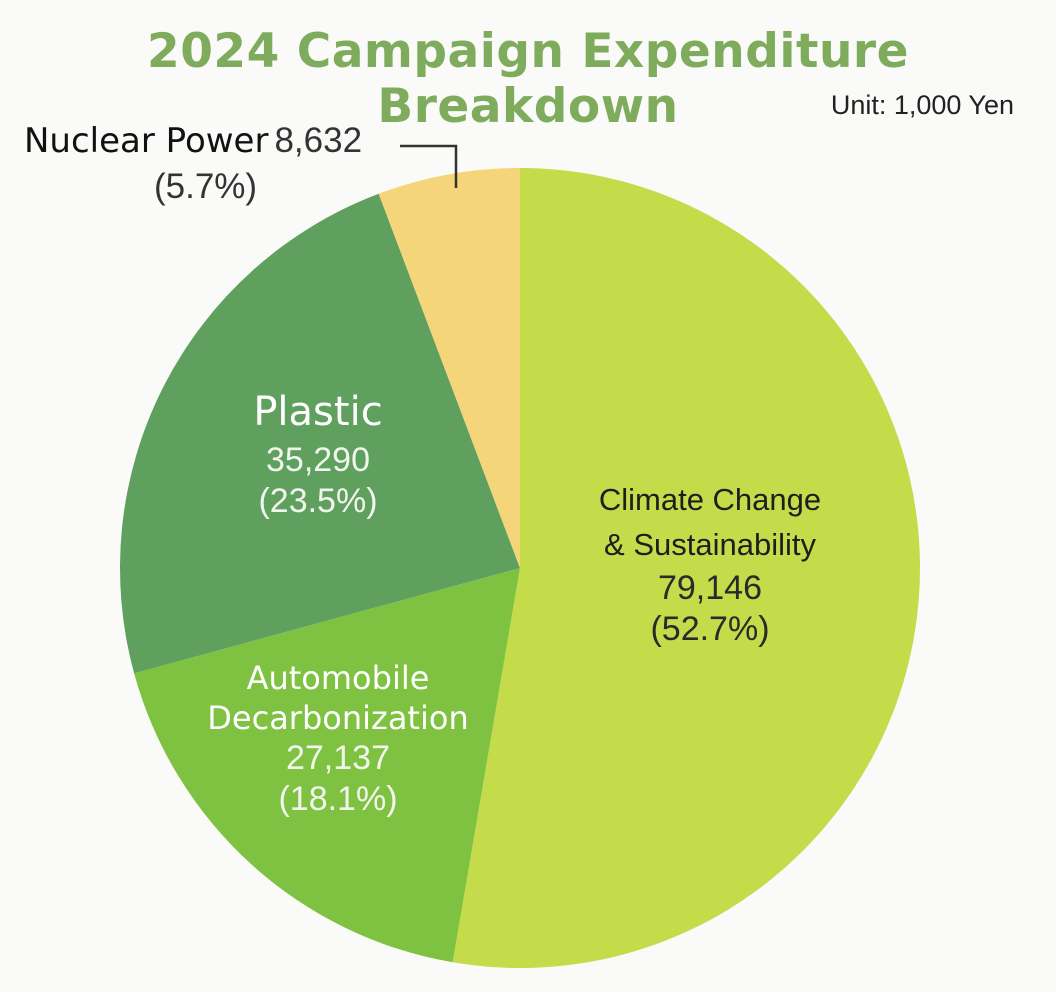  What do you see at coordinates (710, 628) in the screenshot?
I see `slice-percent-climate: (52.7%)` at bounding box center [710, 628].